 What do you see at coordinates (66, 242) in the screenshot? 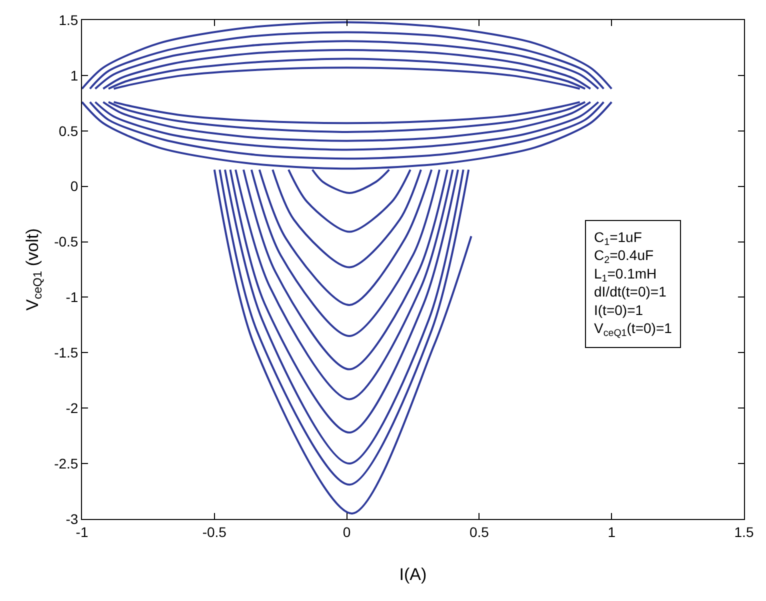
I see `y-tick-label: -0.5` at bounding box center [66, 242].